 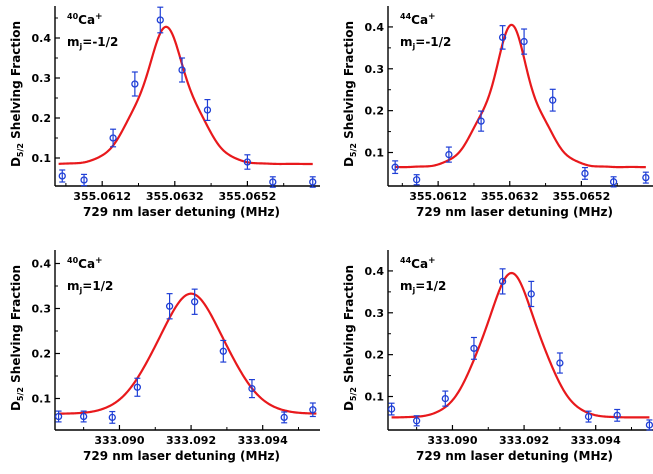 I want to click on x-tick-label: 333.092, so click(x=191, y=440).